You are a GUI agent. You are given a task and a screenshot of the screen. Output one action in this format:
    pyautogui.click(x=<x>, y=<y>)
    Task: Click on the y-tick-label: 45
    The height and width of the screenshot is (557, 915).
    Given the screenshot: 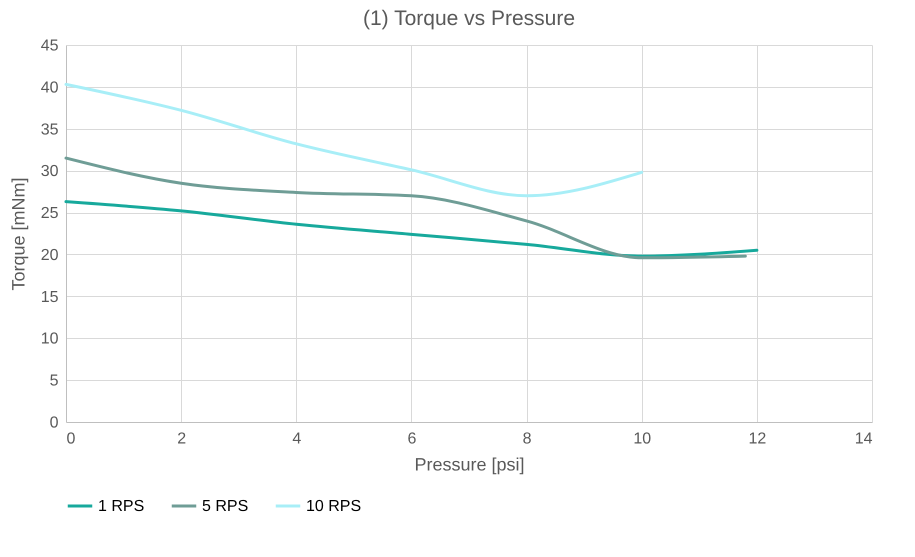 What is the action you would take?
    pyautogui.click(x=49, y=46)
    